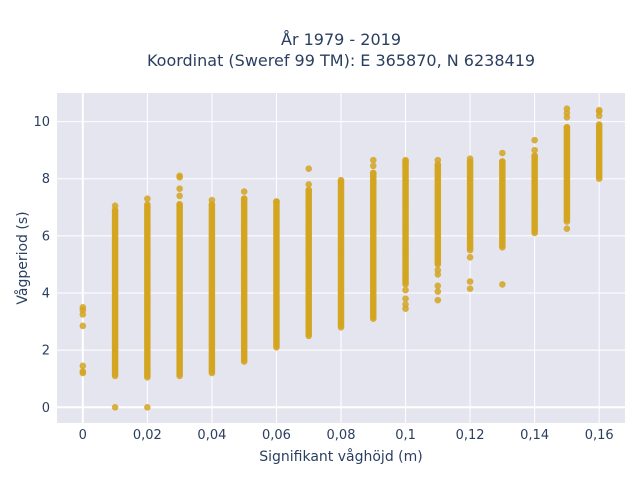 Image resolution: width=640 pixels, height=480 pixels. What do you see at coordinates (147, 435) in the screenshot?
I see `x-tick-label: 0,02` at bounding box center [147, 435].